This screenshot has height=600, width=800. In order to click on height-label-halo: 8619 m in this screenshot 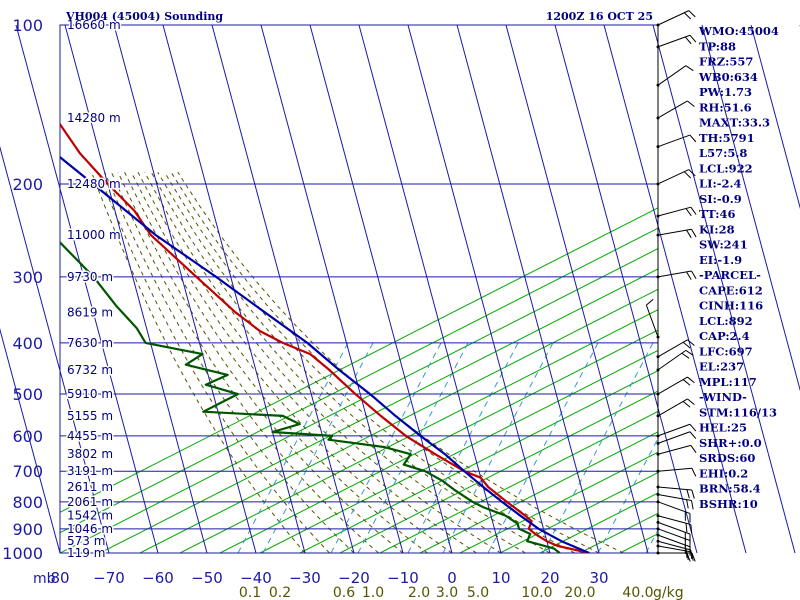, I will do `click(90, 312)`.